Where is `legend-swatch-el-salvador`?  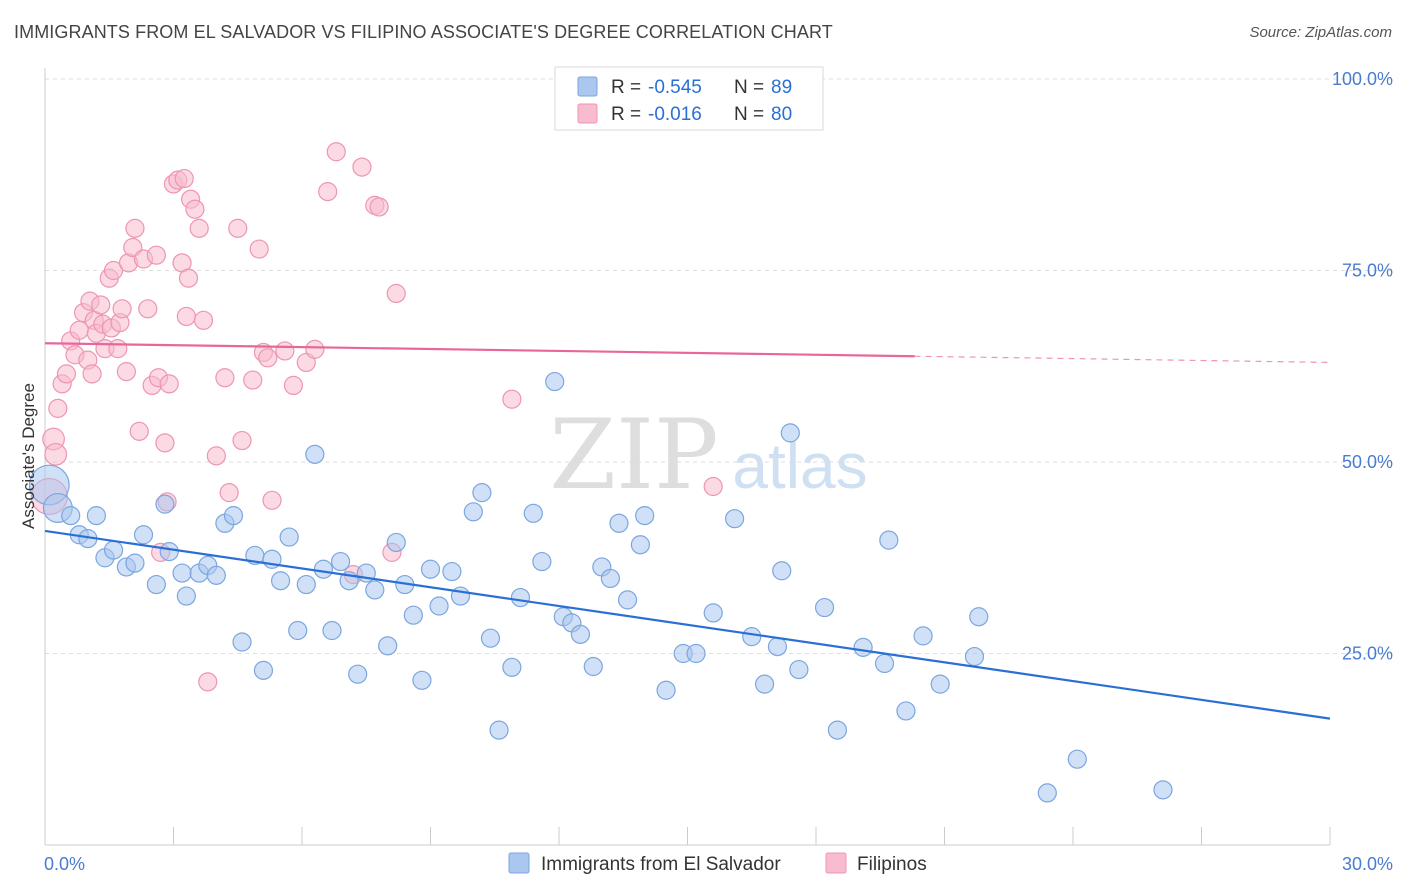 legend-swatch-el-salvador is located at coordinates (519, 863).